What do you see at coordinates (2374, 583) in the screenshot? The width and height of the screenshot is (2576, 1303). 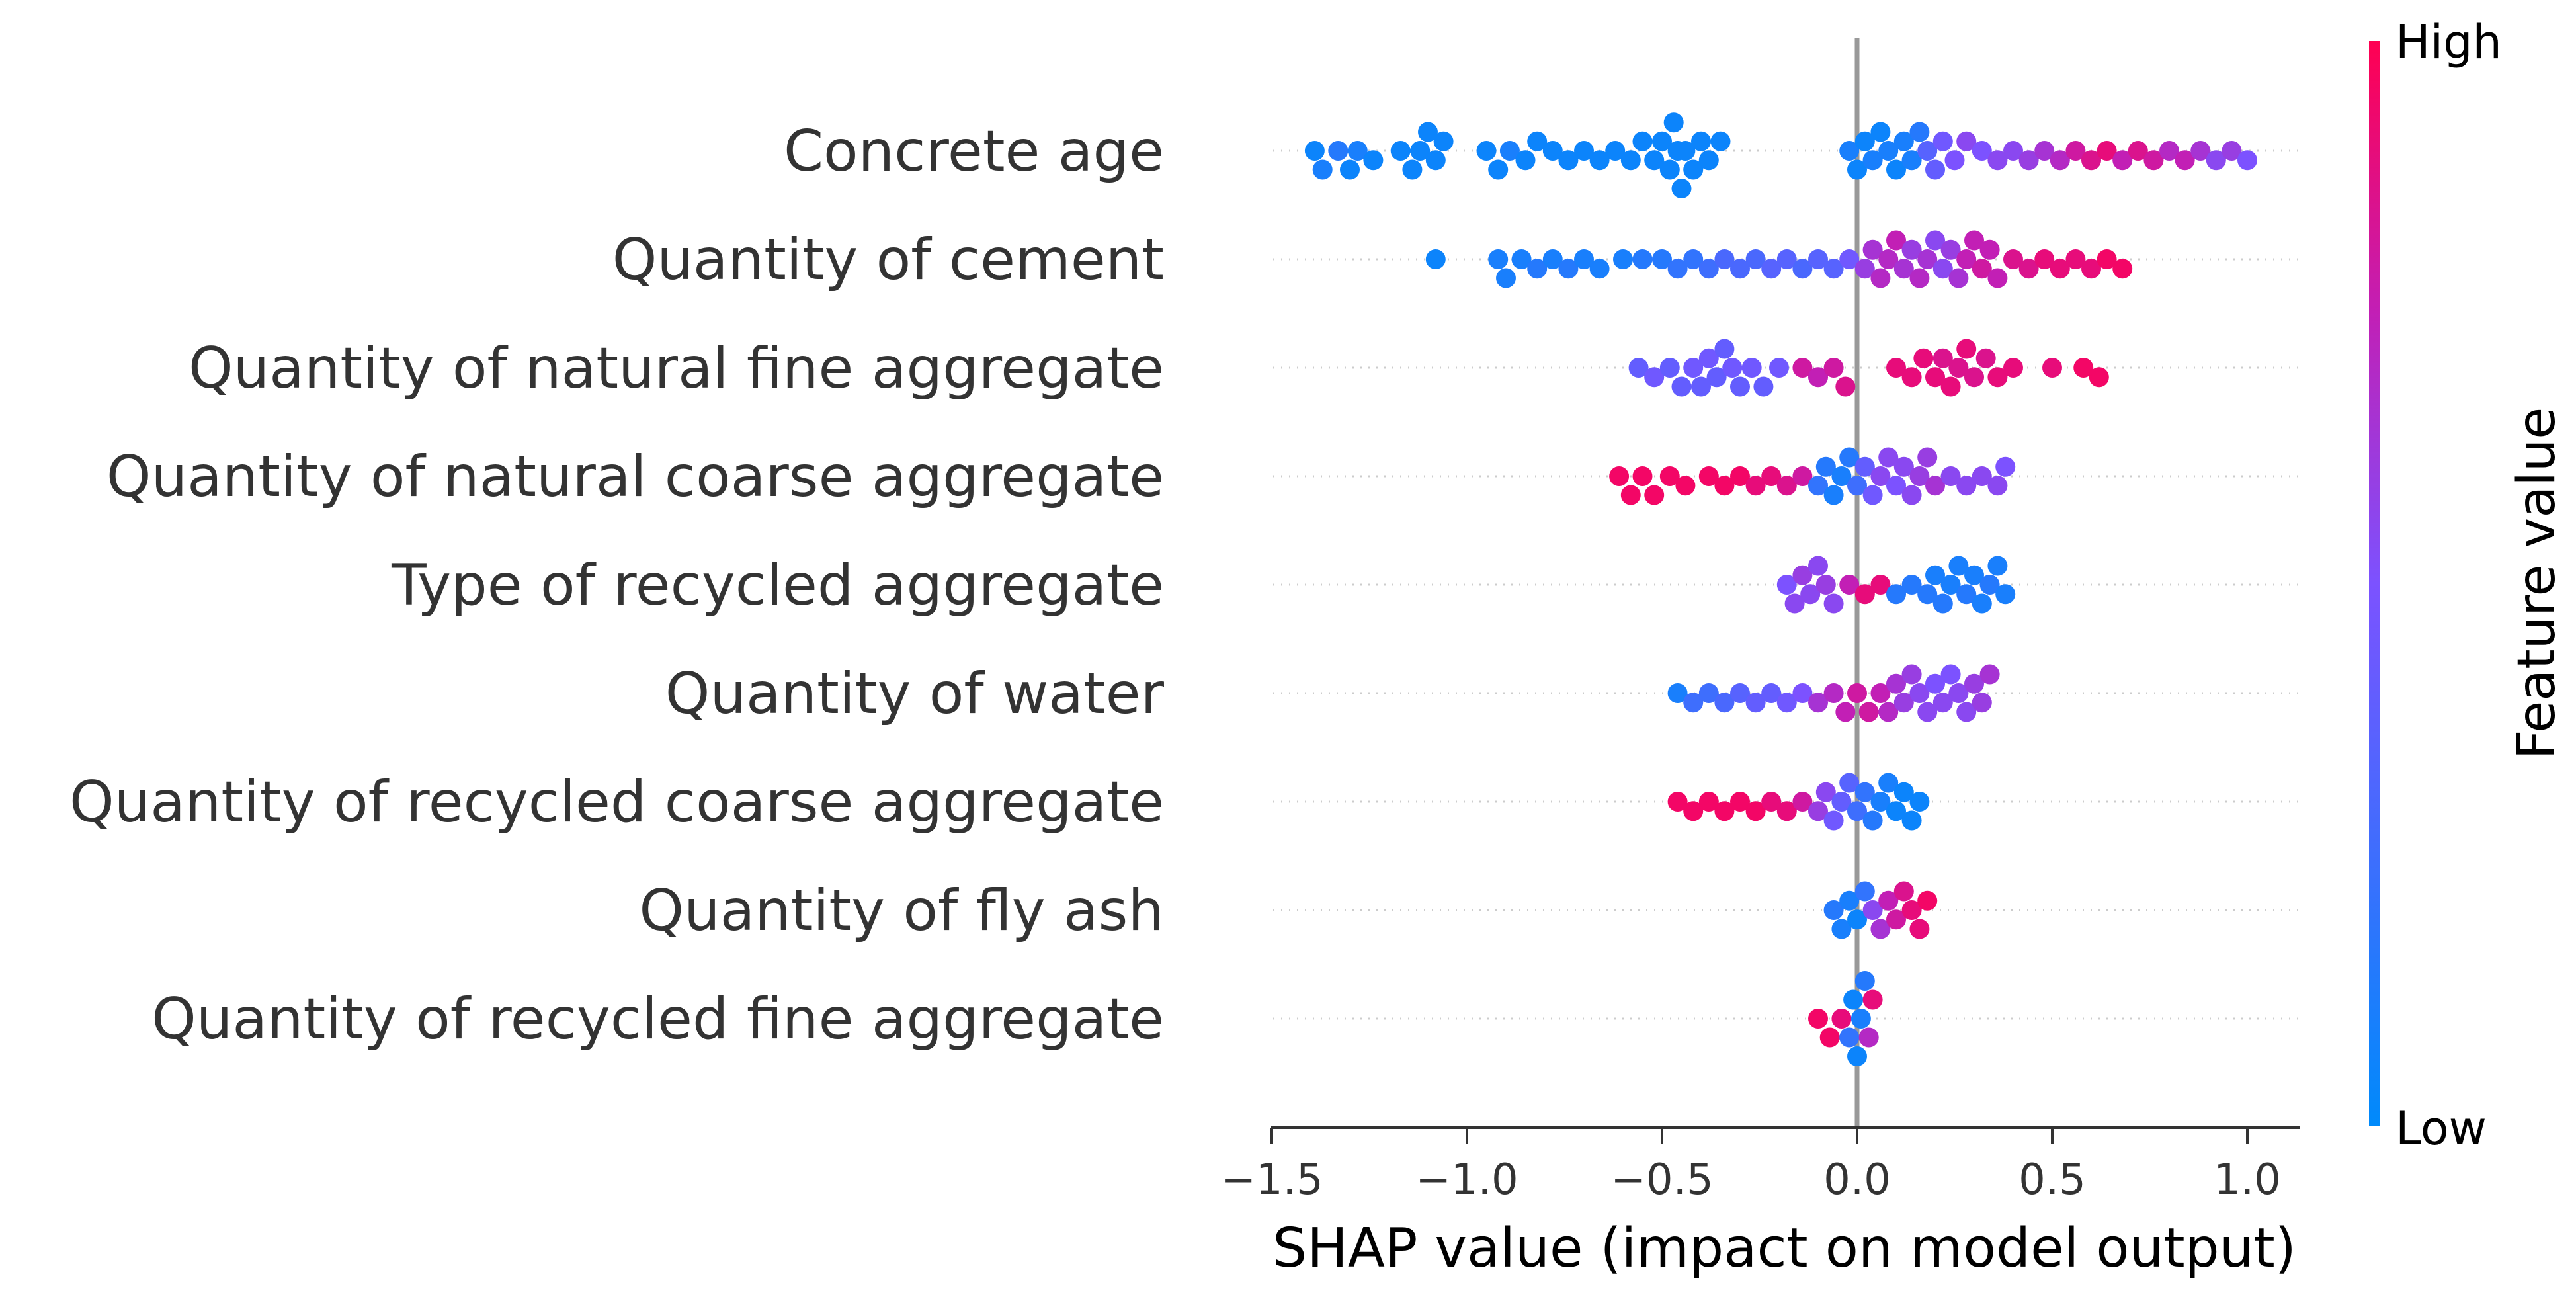 I see `colorbar-gradient` at bounding box center [2374, 583].